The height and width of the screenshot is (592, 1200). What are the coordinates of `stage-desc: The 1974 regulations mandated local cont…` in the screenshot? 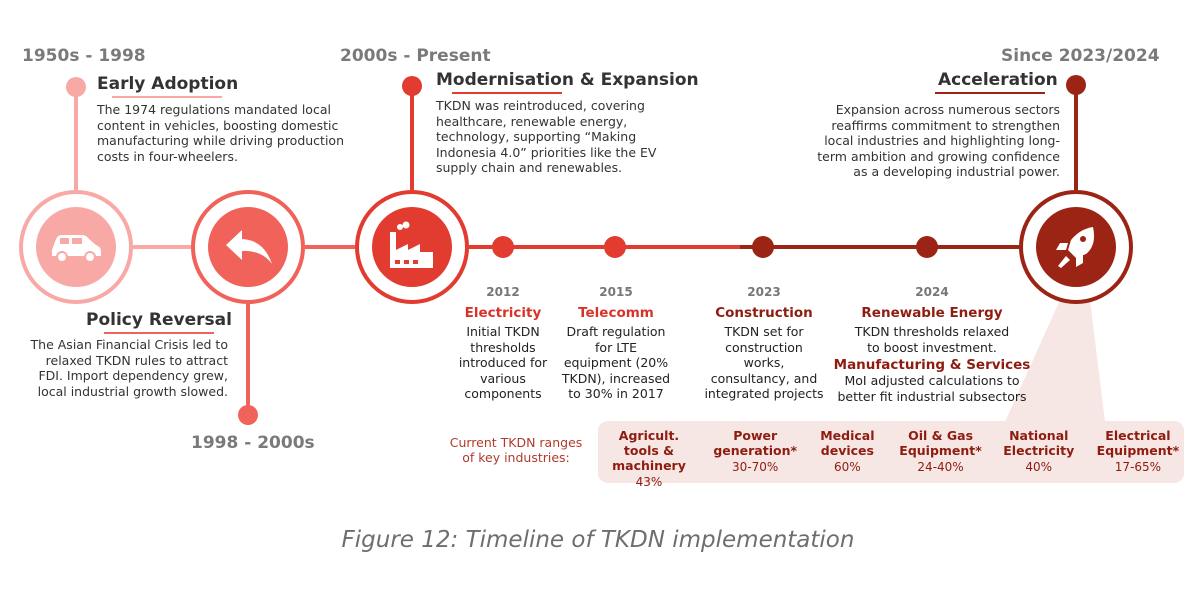 It's located at (221, 133).